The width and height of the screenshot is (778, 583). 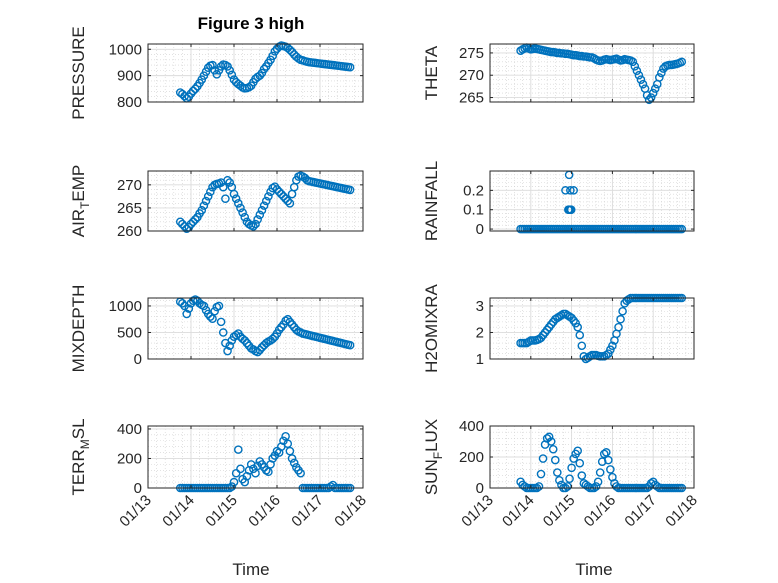 What do you see at coordinates (473, 210) in the screenshot?
I see `y-tick-label: 0.1` at bounding box center [473, 210].